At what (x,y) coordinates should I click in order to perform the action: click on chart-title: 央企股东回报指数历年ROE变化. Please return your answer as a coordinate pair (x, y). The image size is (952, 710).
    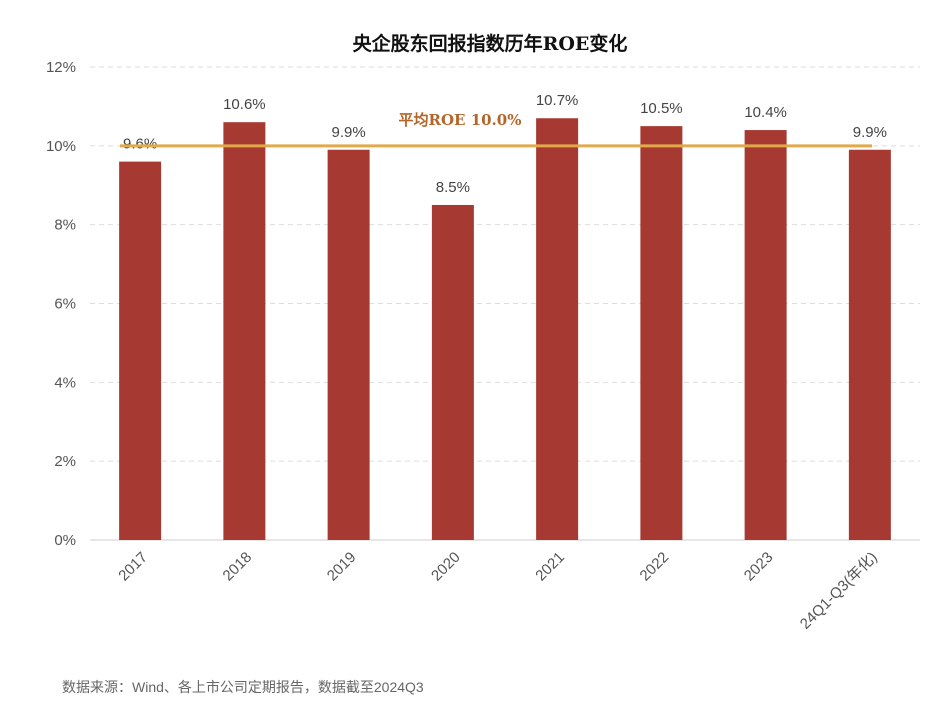
    Looking at the image, I should click on (490, 43).